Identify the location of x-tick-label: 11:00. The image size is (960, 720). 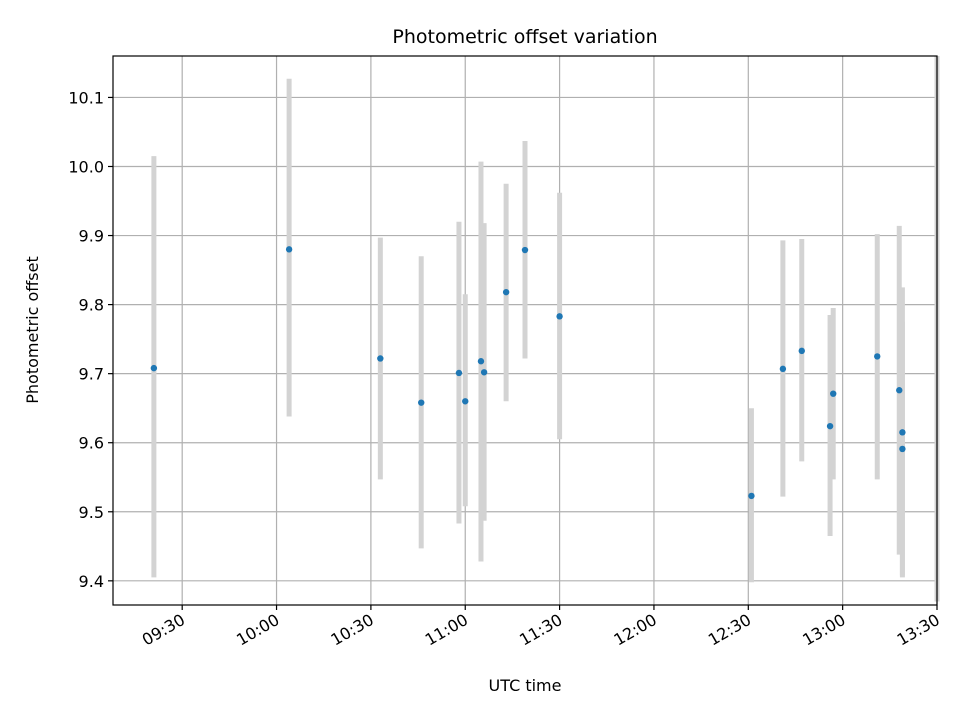
(446, 630).